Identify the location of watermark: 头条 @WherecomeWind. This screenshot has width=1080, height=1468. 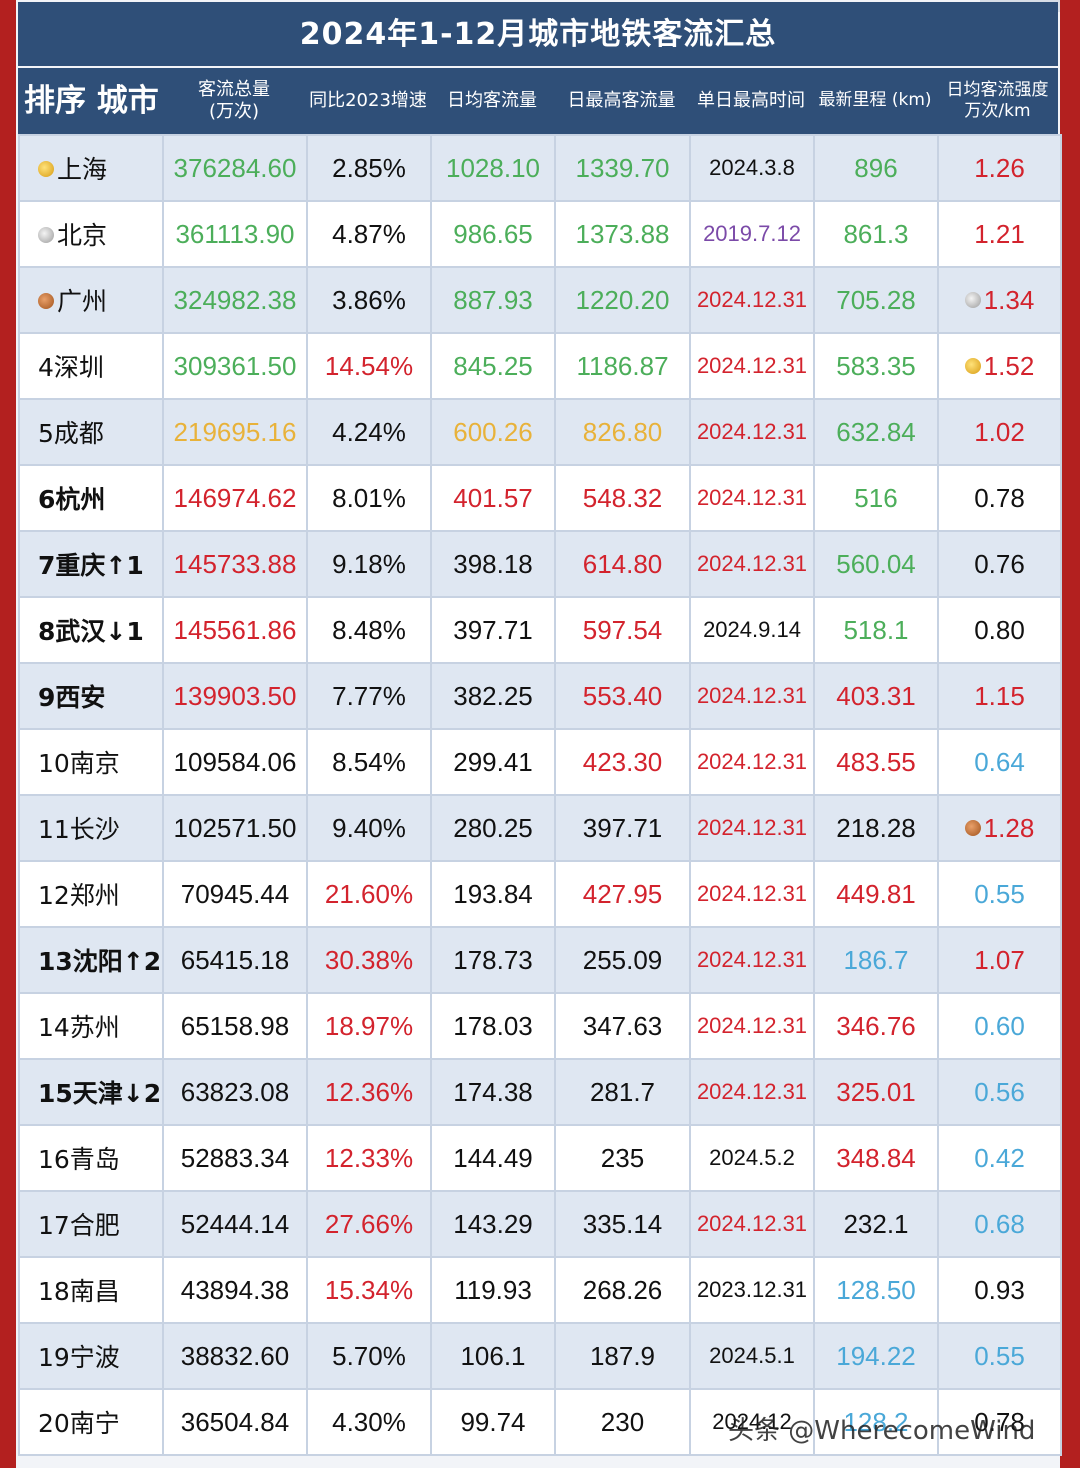
(882, 1431).